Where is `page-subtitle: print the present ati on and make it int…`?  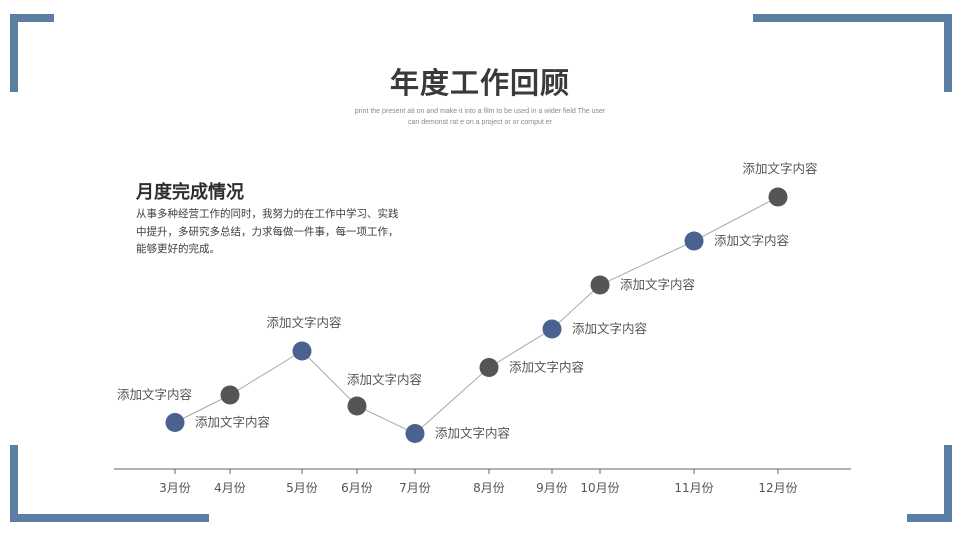 page-subtitle: print the present ati on and make it int… is located at coordinates (480, 117).